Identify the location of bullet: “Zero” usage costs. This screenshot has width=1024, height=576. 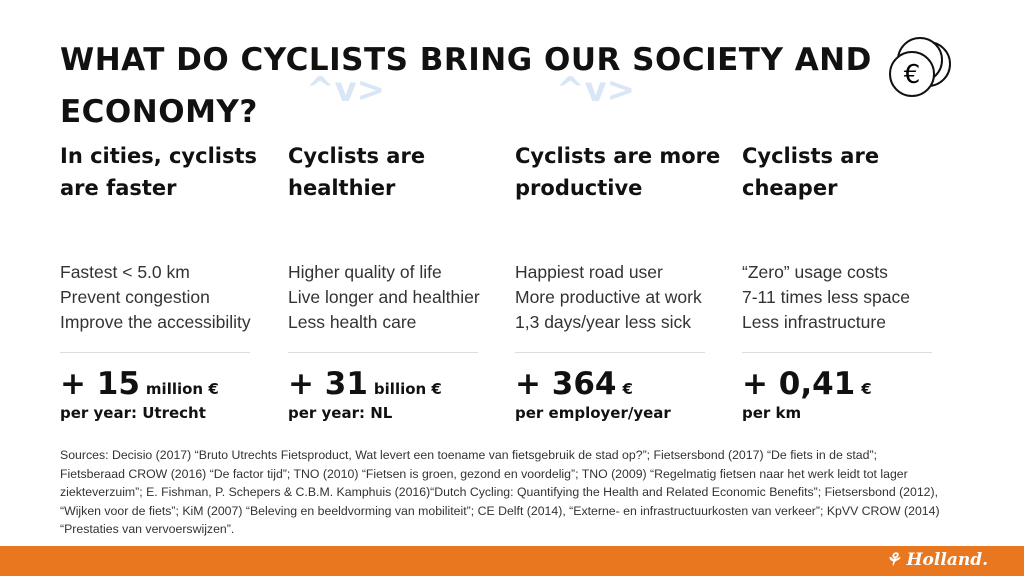
(815, 272).